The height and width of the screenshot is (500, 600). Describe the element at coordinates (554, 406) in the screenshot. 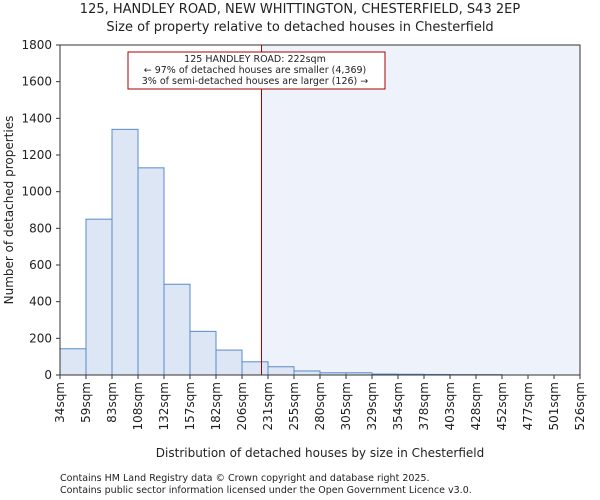

I see `x-tick-label: 501sqm` at that location.